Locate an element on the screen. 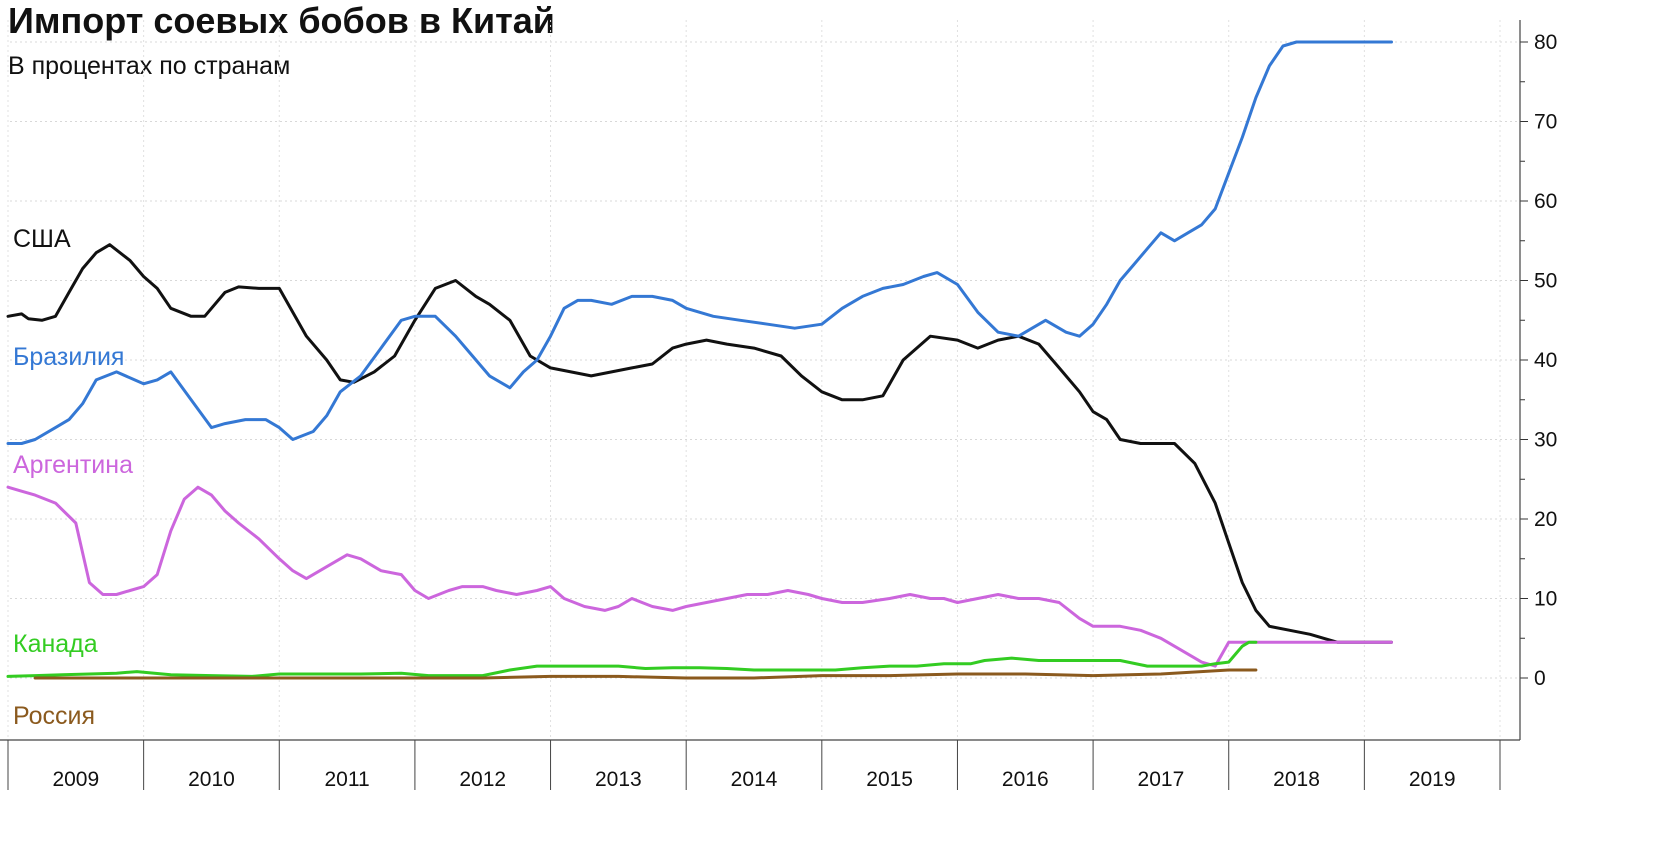 The image size is (1656, 848). series-line-russia is located at coordinates (645, 674).